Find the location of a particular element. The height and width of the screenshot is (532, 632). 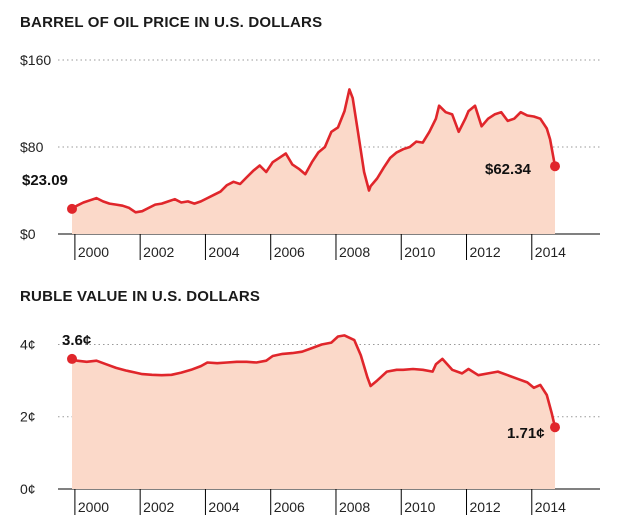

ruble-y-tick-label: 0¢ is located at coordinates (28, 489).